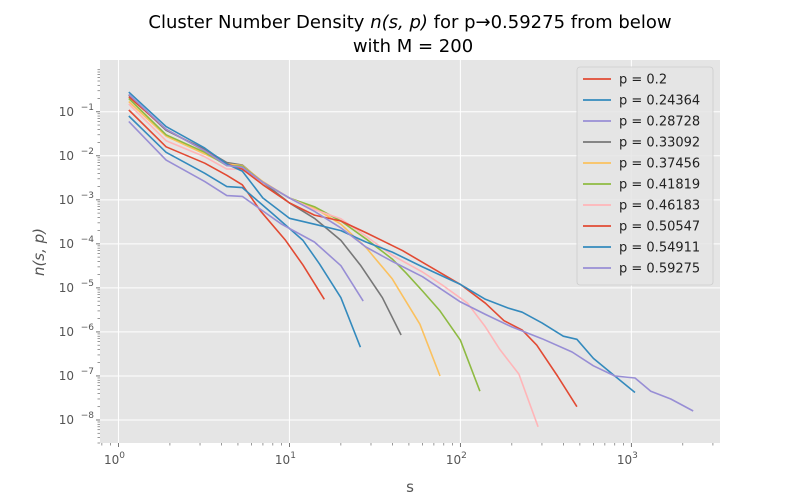 The image size is (800, 500). What do you see at coordinates (88, 328) in the screenshot?
I see `y-tick-exponent: −6` at bounding box center [88, 328].